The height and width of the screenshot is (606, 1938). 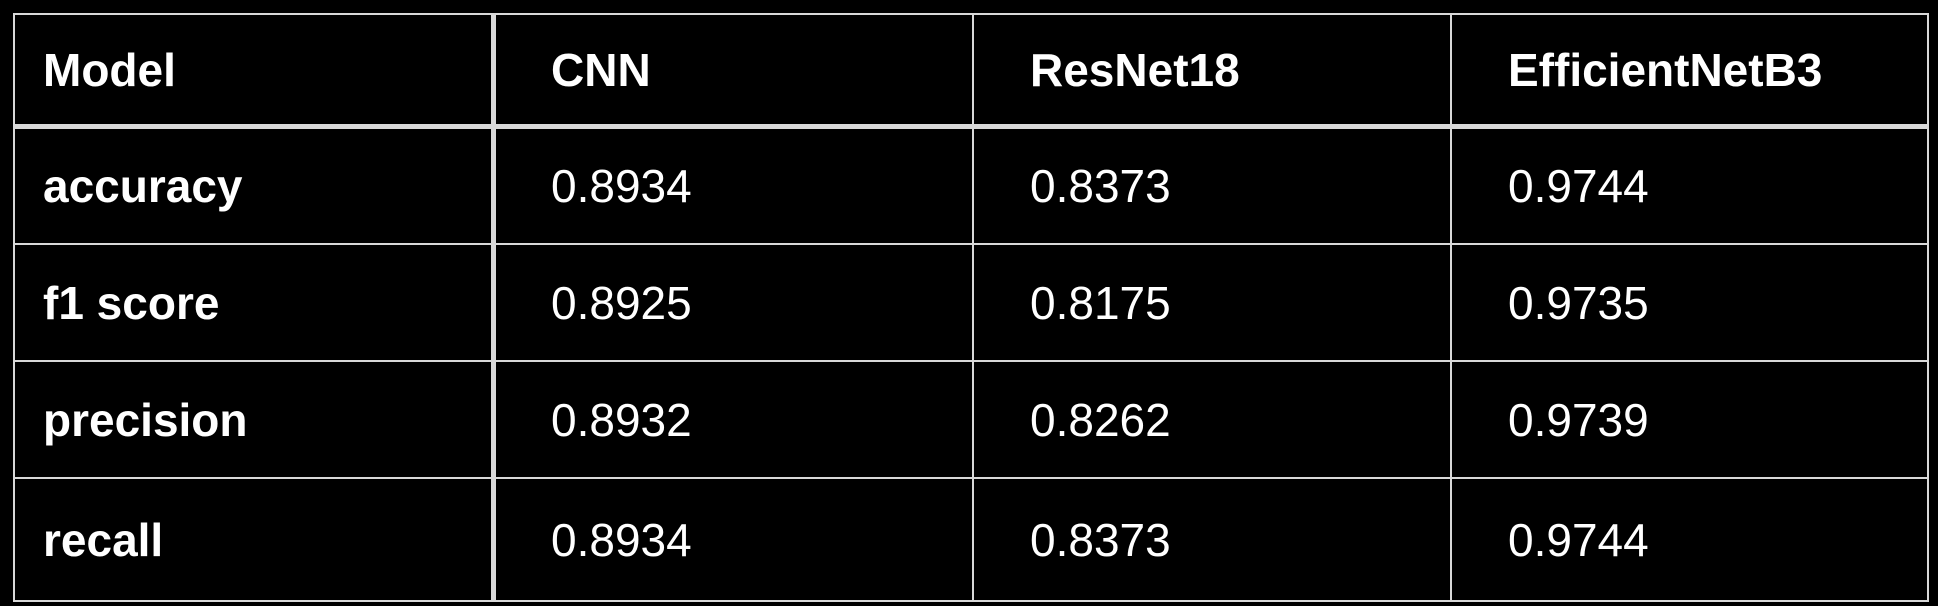 What do you see at coordinates (1578, 539) in the screenshot?
I see `cell-recall-efficientnetb3: 0.9744` at bounding box center [1578, 539].